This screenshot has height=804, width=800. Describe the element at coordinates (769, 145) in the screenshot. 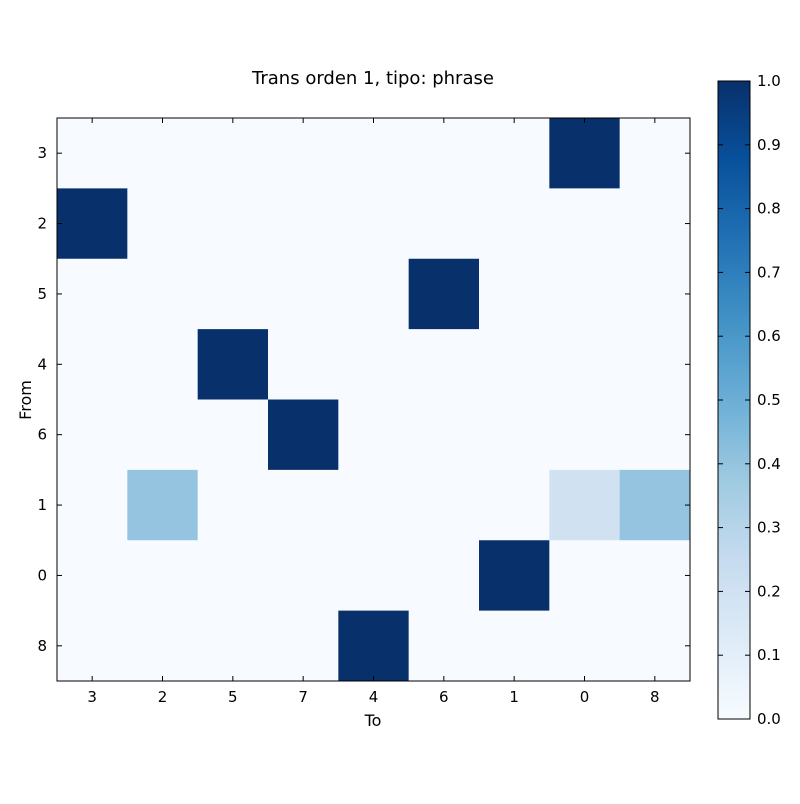

I see `colorbar-tick-label: 0.9` at that location.